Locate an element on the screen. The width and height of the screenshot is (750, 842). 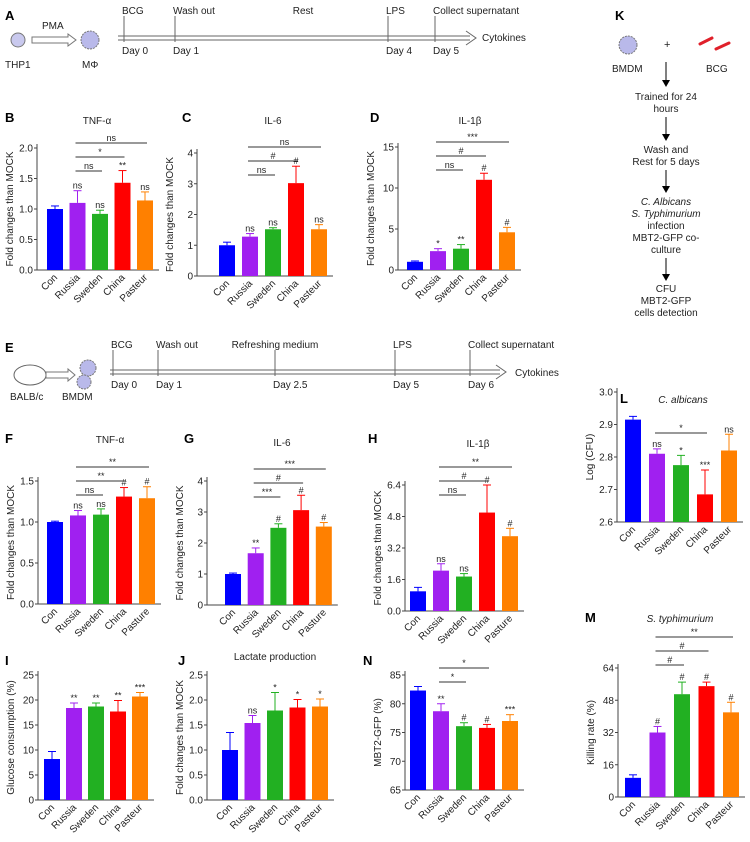
y-tick-label: 6.4 is located at coordinates (394, 486).